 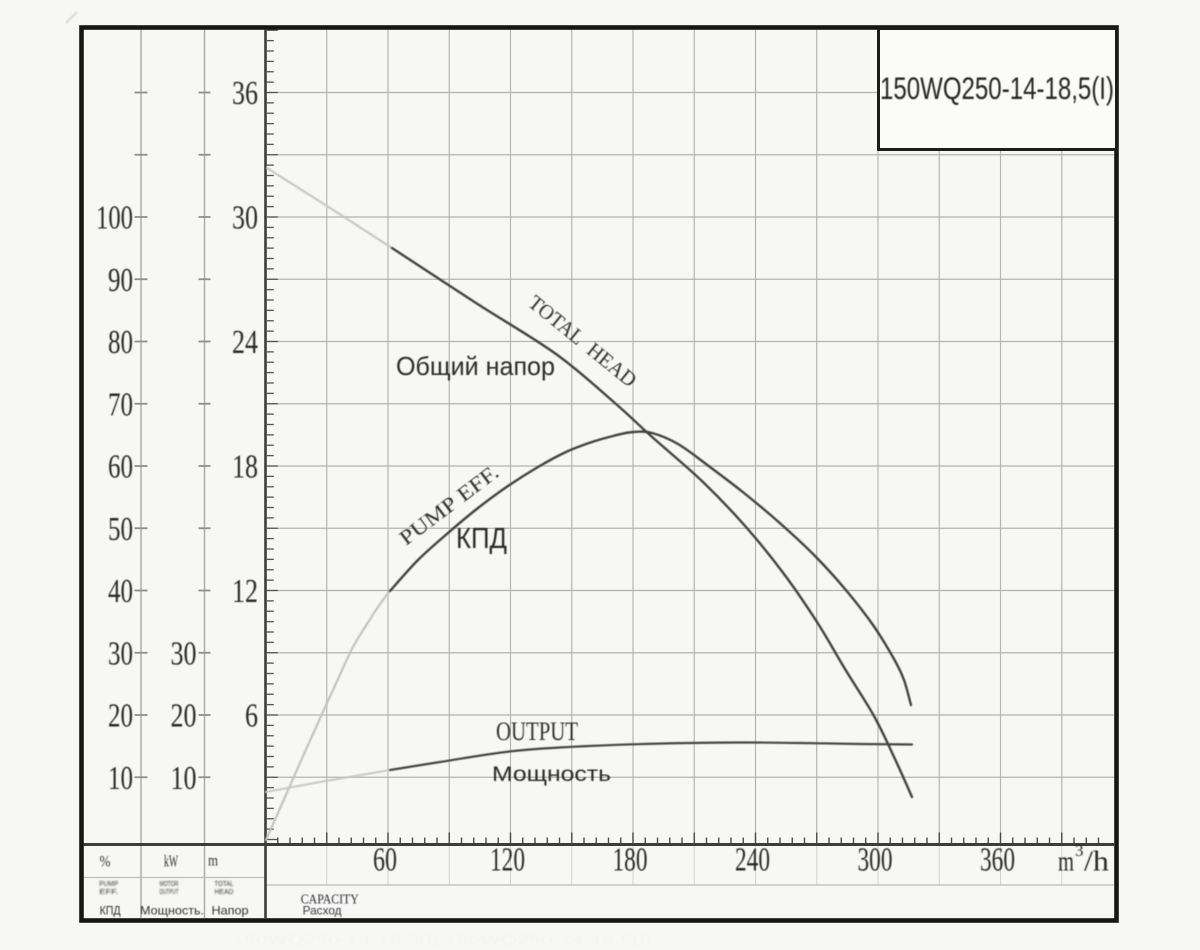 I want to click on svg-text: 40, so click(x=120, y=591).